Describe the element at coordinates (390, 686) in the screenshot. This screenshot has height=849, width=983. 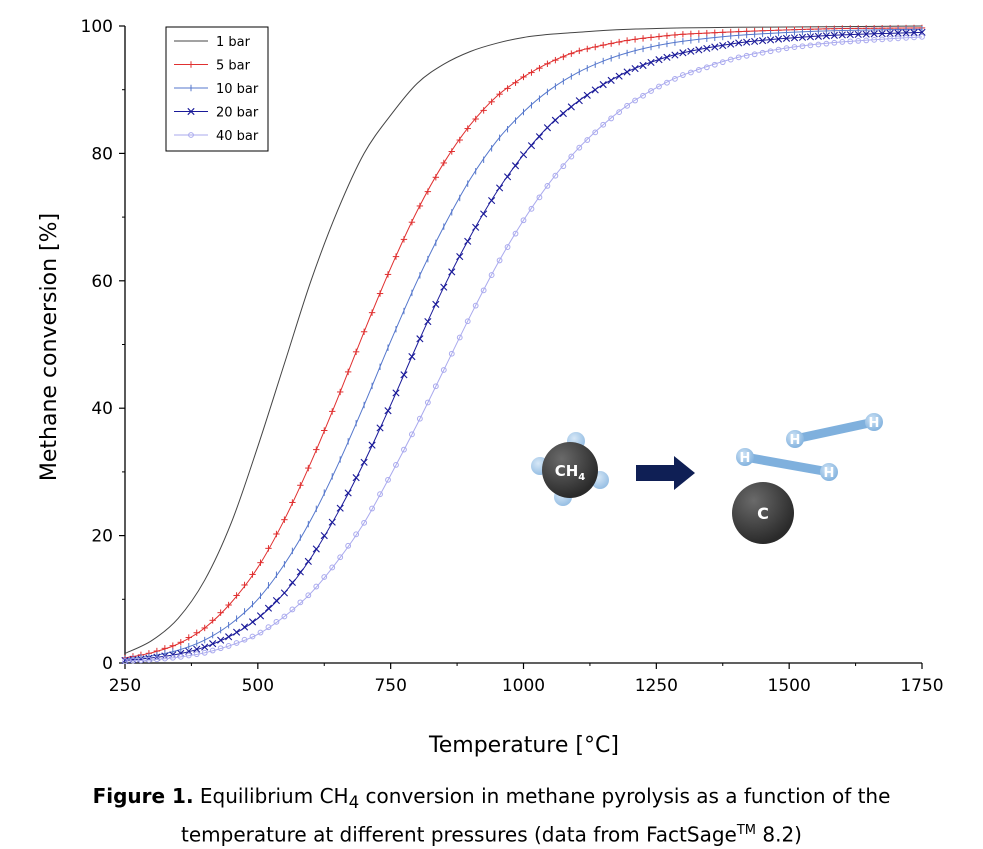
I see `x-tick-label: 750` at that location.